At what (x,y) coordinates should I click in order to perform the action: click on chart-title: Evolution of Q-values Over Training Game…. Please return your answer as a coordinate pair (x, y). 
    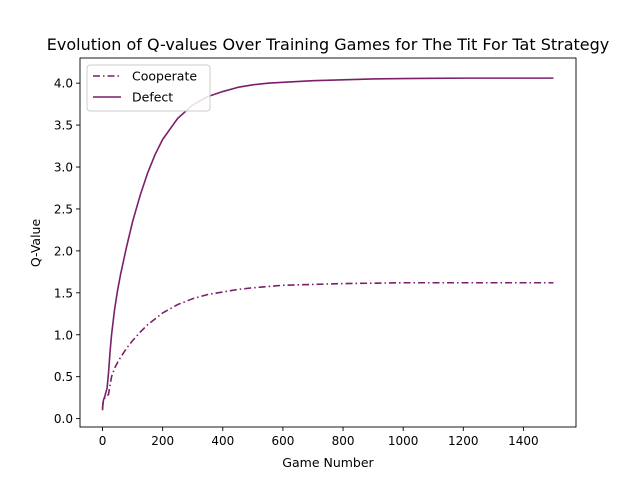
    Looking at the image, I should click on (328, 44).